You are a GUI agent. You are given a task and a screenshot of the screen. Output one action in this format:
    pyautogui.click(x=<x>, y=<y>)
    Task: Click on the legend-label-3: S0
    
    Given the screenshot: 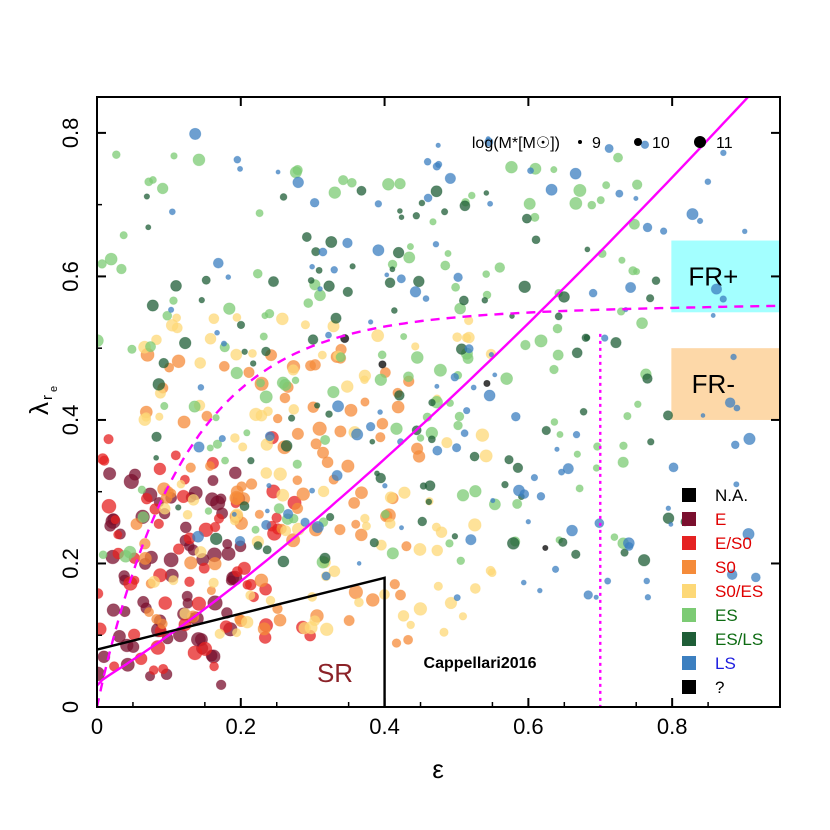 What is the action you would take?
    pyautogui.click(x=725, y=567)
    